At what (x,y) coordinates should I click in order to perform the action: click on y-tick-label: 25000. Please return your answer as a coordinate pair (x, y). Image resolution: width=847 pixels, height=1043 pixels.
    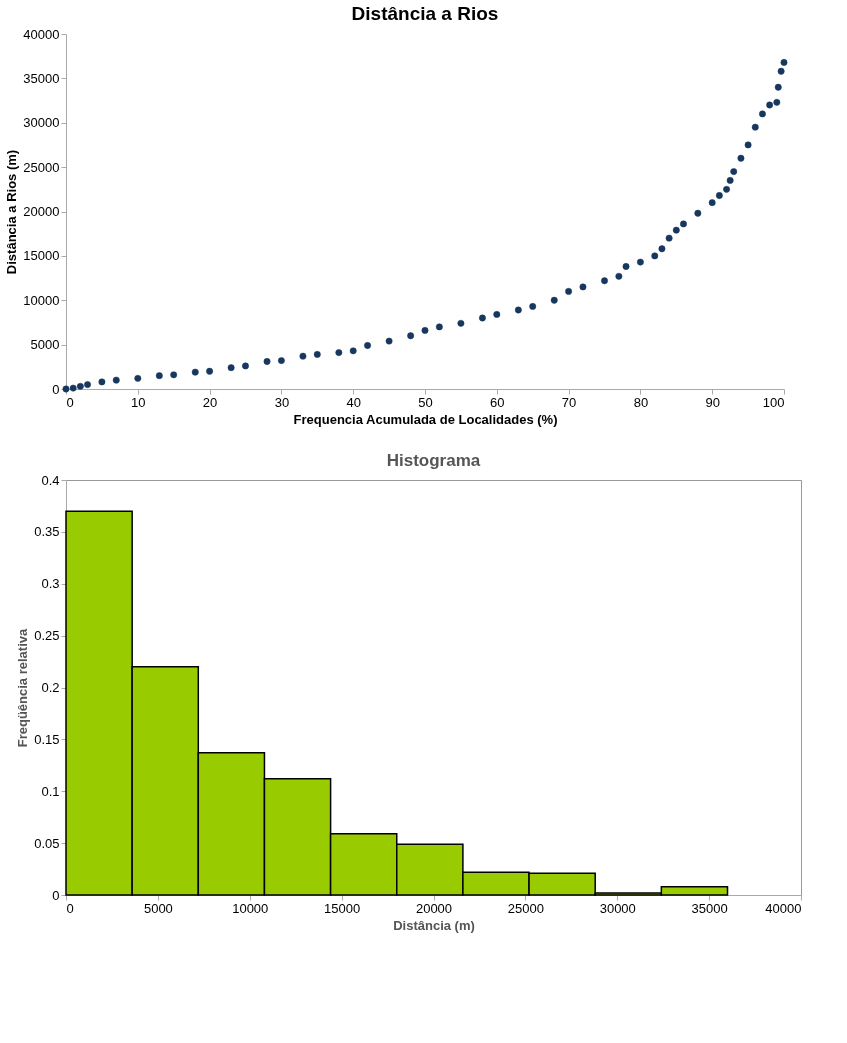
    Looking at the image, I should click on (41, 167).